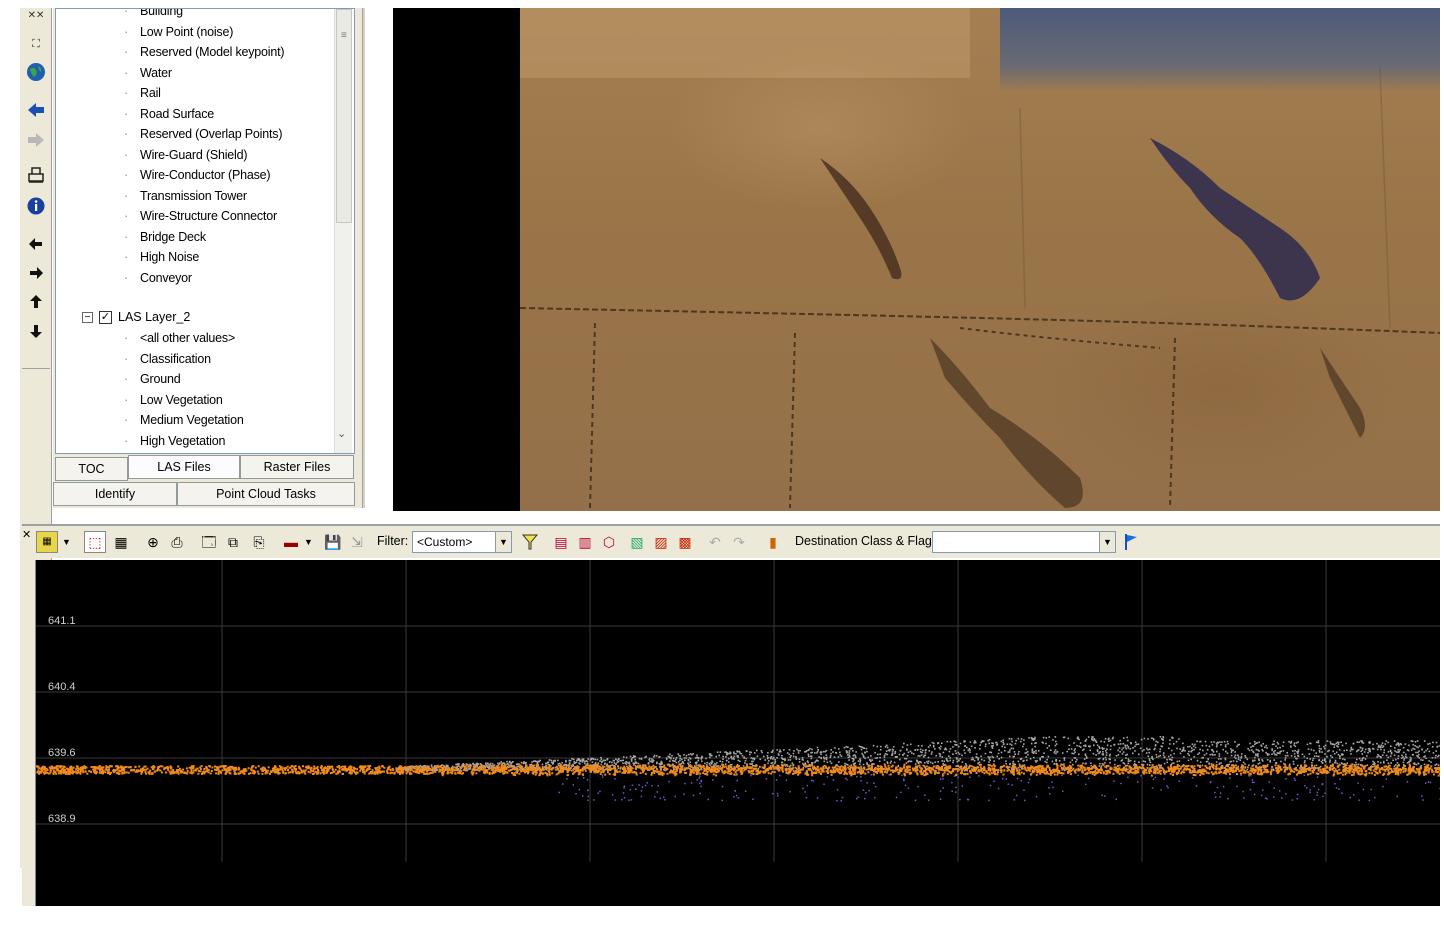 This screenshot has width=1444, height=936. What do you see at coordinates (36, 72) in the screenshot?
I see `globe-icon` at bounding box center [36, 72].